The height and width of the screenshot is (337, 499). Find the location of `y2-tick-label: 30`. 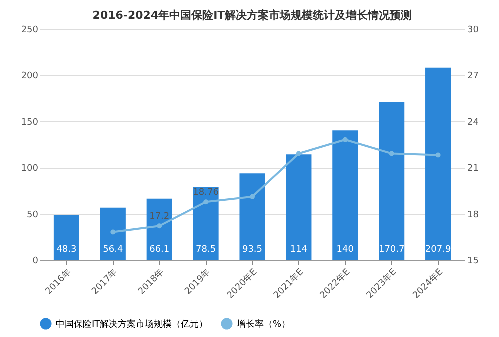

y2-tick-label: 30 is located at coordinates (474, 31).